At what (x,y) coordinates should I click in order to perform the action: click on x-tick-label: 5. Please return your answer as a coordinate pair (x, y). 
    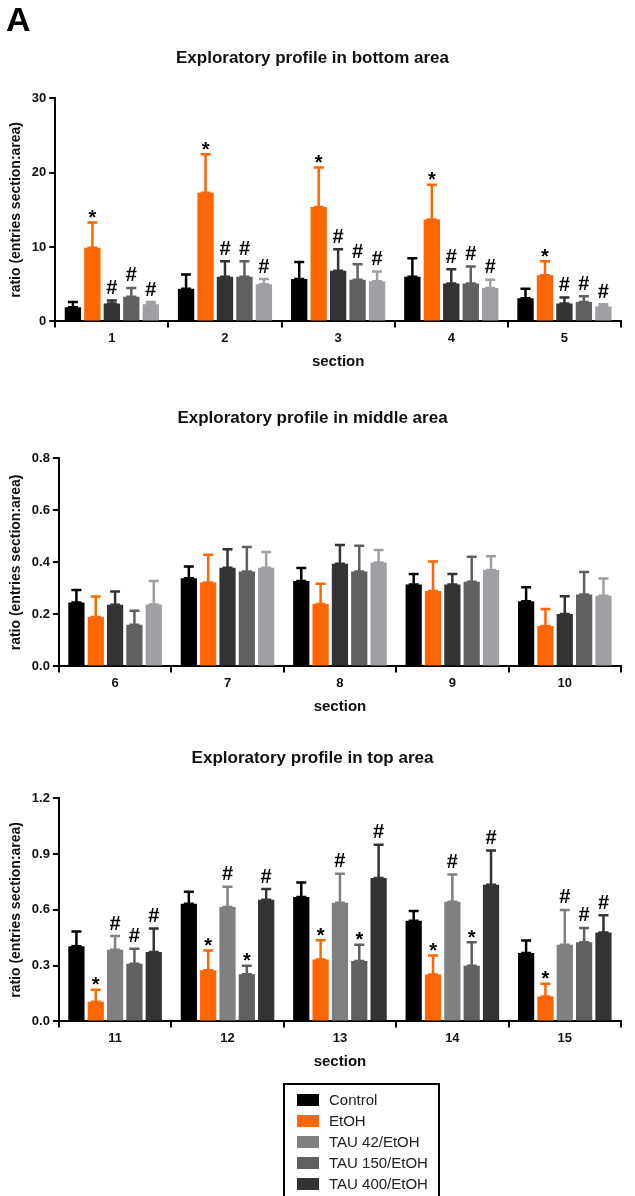
    Looking at the image, I should click on (564, 337).